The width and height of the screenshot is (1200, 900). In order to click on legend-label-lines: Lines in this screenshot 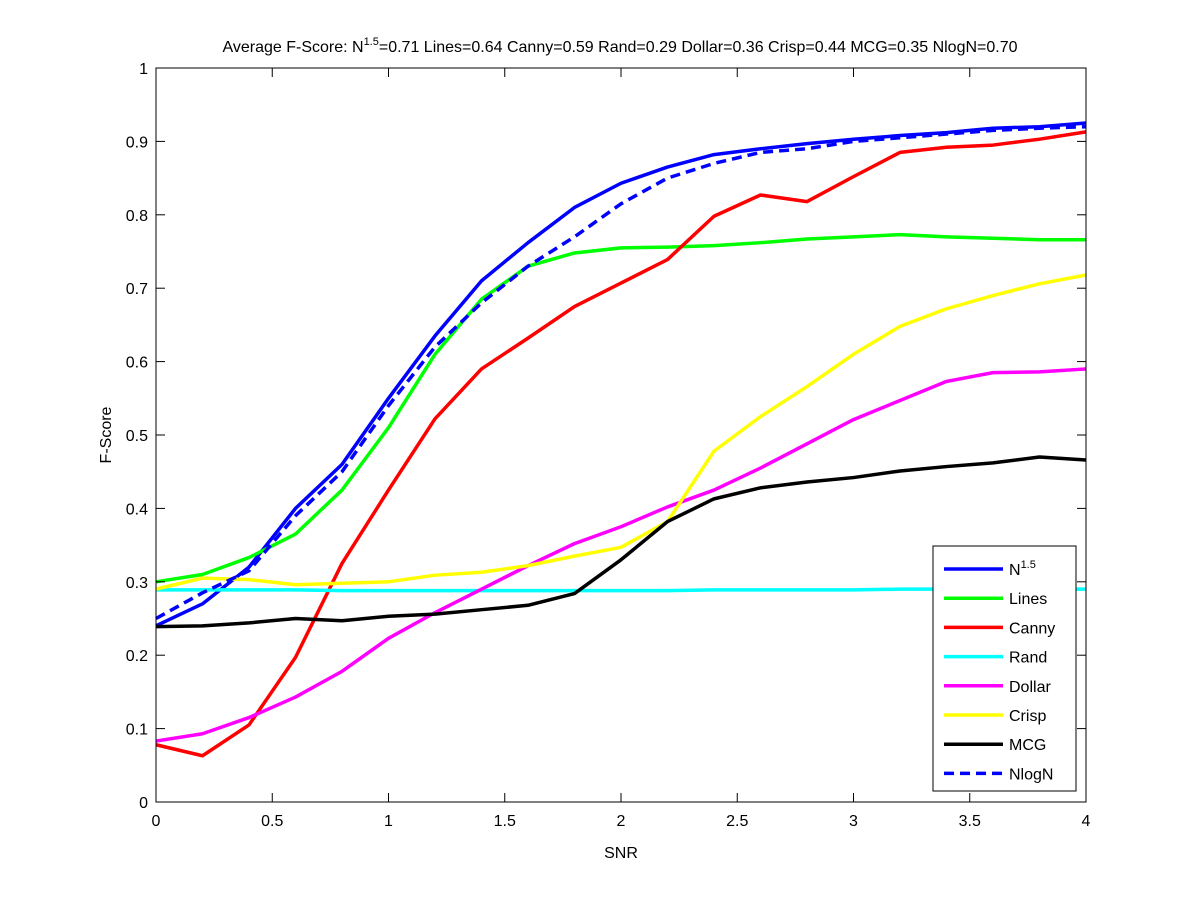, I will do `click(1028, 599)`.